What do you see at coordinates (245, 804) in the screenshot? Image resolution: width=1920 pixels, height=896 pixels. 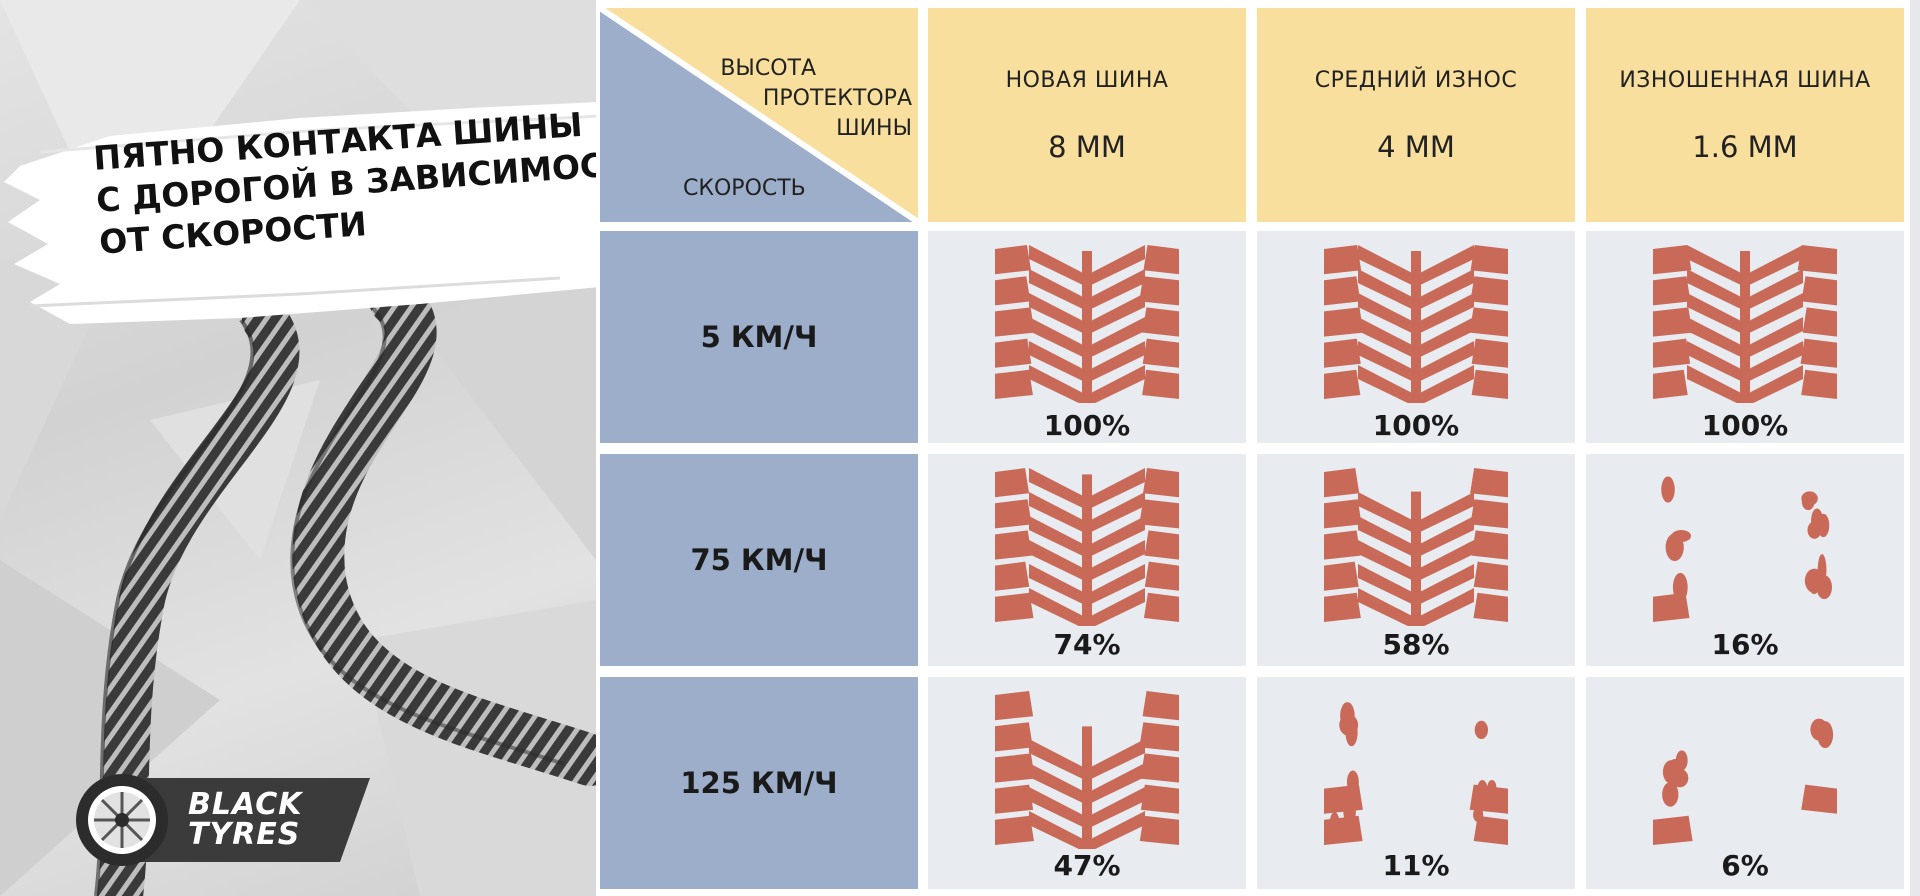 I see `logo-line: BLACK` at bounding box center [245, 804].